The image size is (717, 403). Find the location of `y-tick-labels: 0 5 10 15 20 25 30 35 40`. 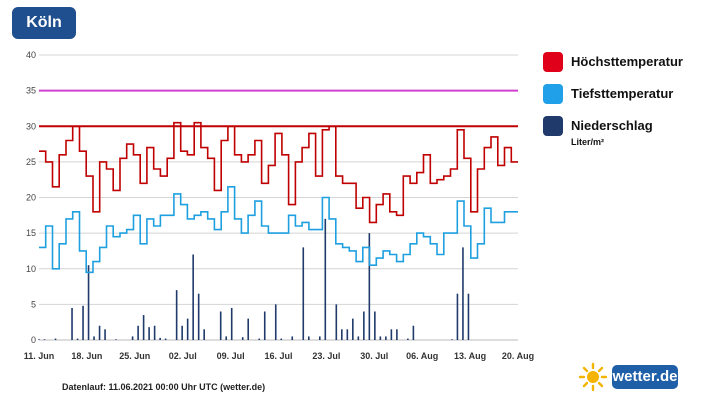

y-tick-labels: 0 5 10 15 20 25 30 35 40 is located at coordinates (31, 197).